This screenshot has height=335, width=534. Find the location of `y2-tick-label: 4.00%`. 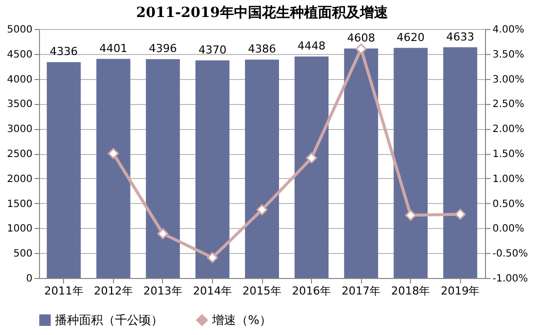

y2-tick-label: 4.00% is located at coordinates (508, 30).